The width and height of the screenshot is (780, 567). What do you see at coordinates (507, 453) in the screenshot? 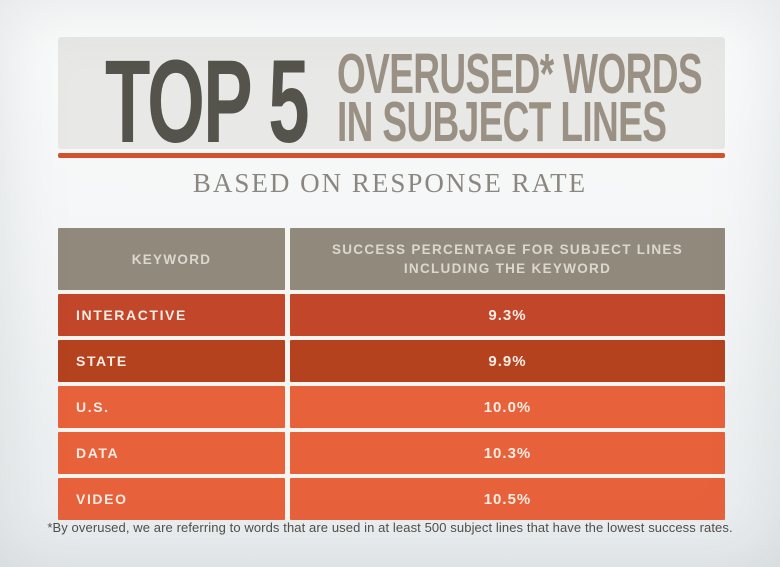
I see `value-cell: 10.3%` at bounding box center [507, 453].